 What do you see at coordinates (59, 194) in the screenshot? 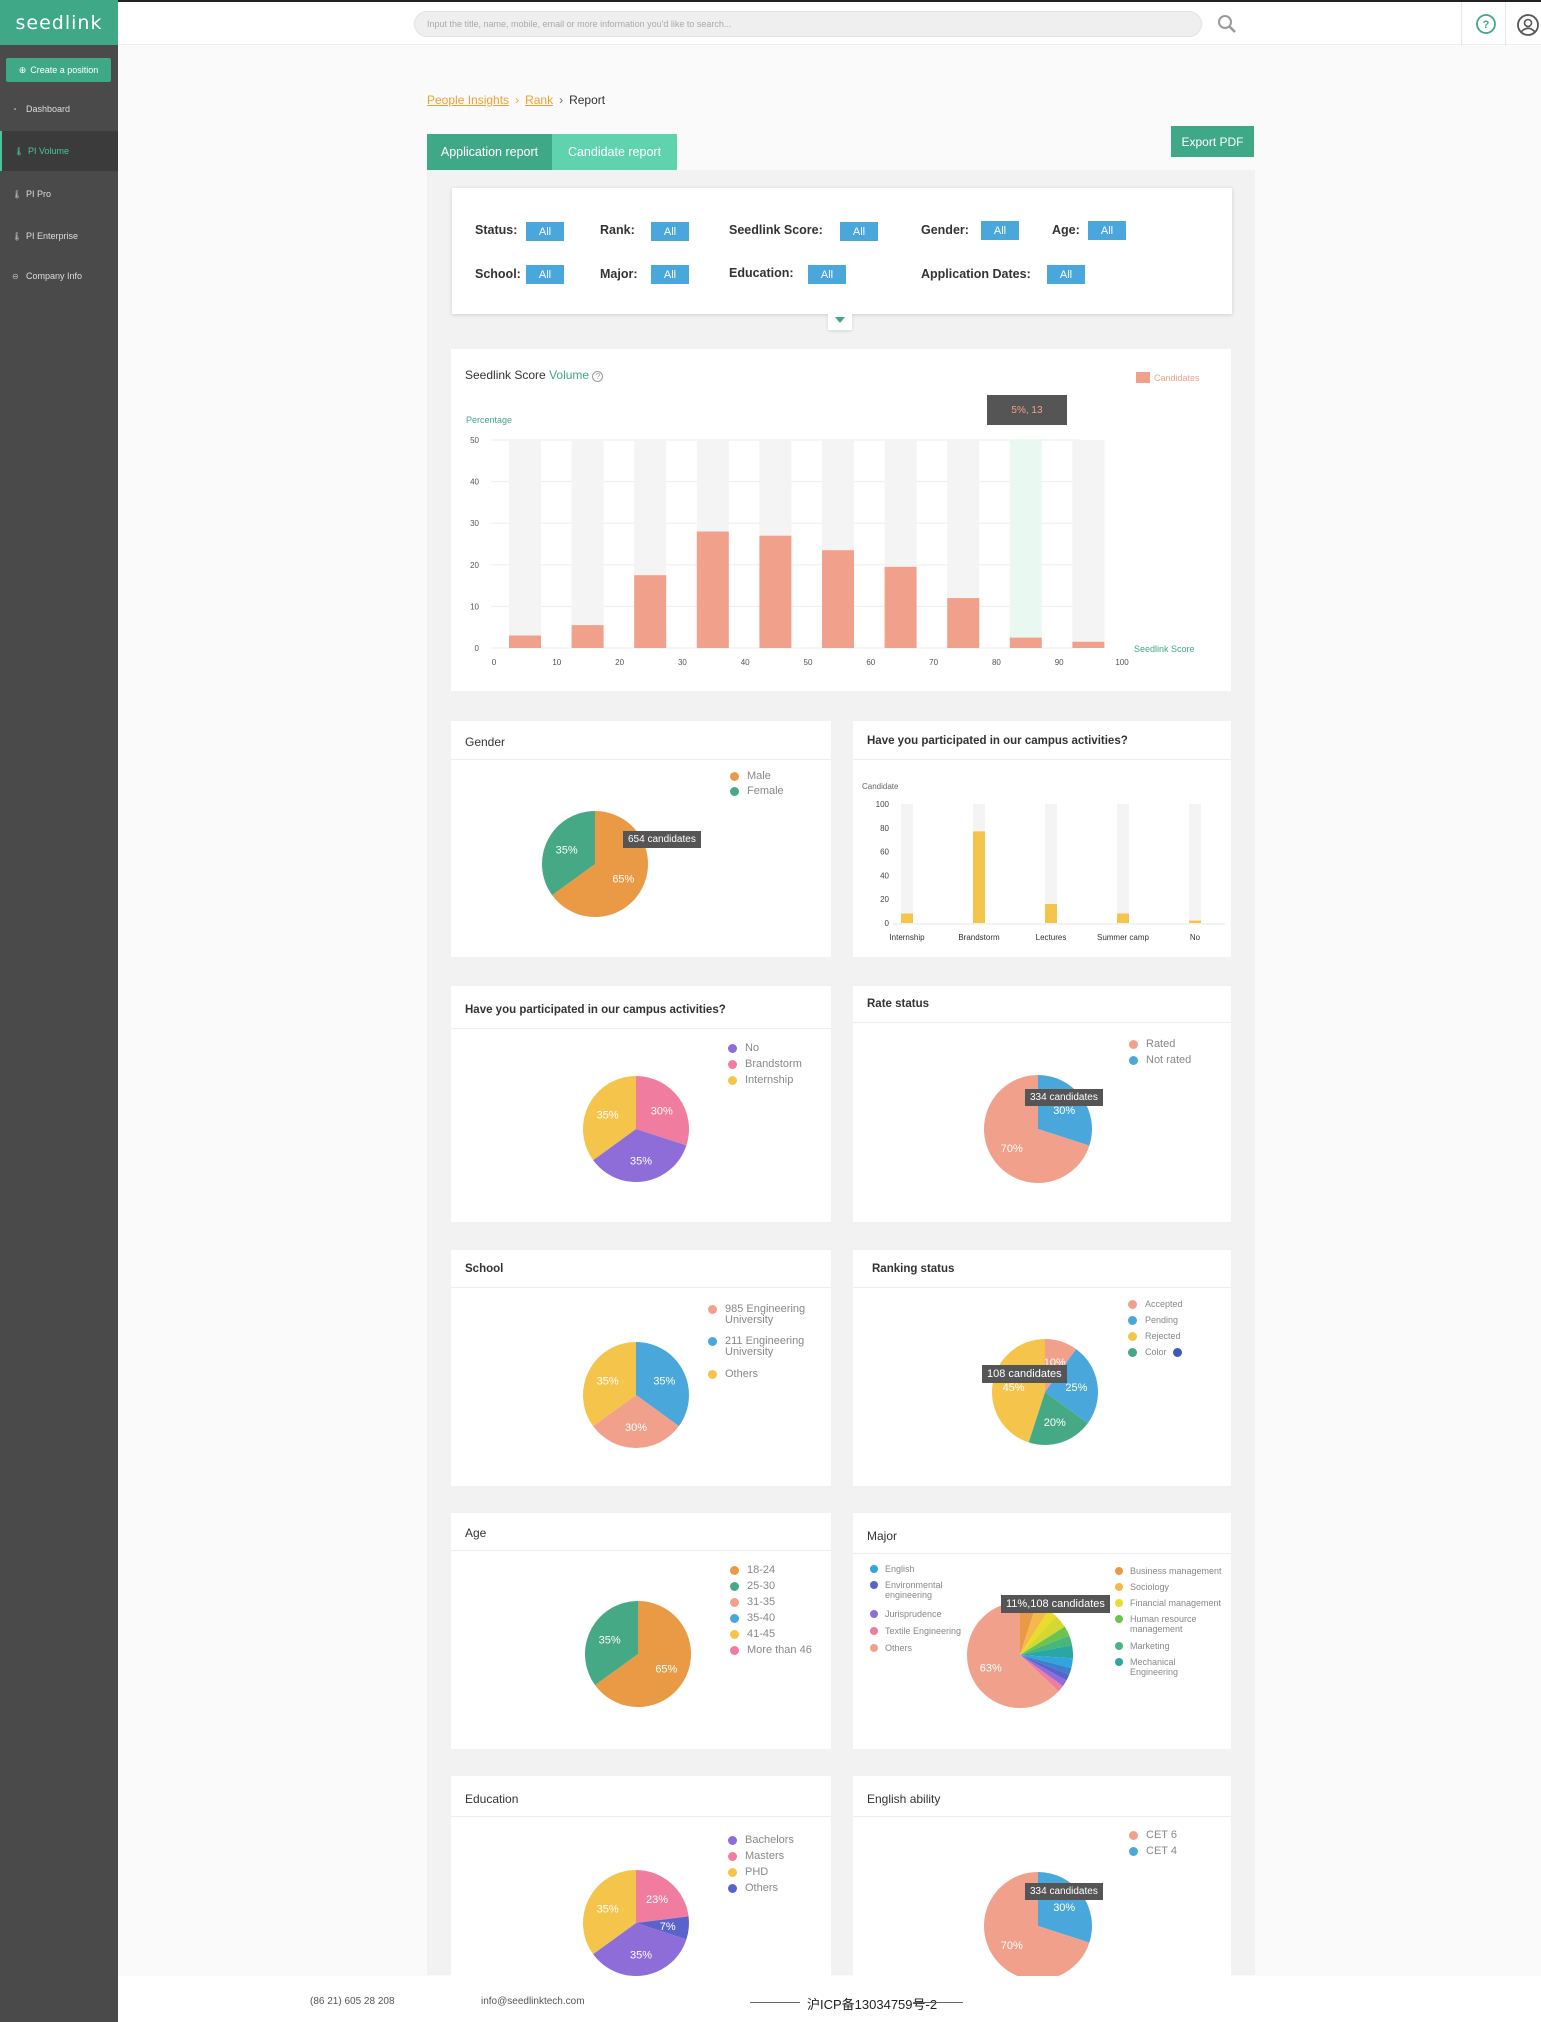
I see `sidebar-item-pi-pro: 🌡 PI Pro` at bounding box center [59, 194].